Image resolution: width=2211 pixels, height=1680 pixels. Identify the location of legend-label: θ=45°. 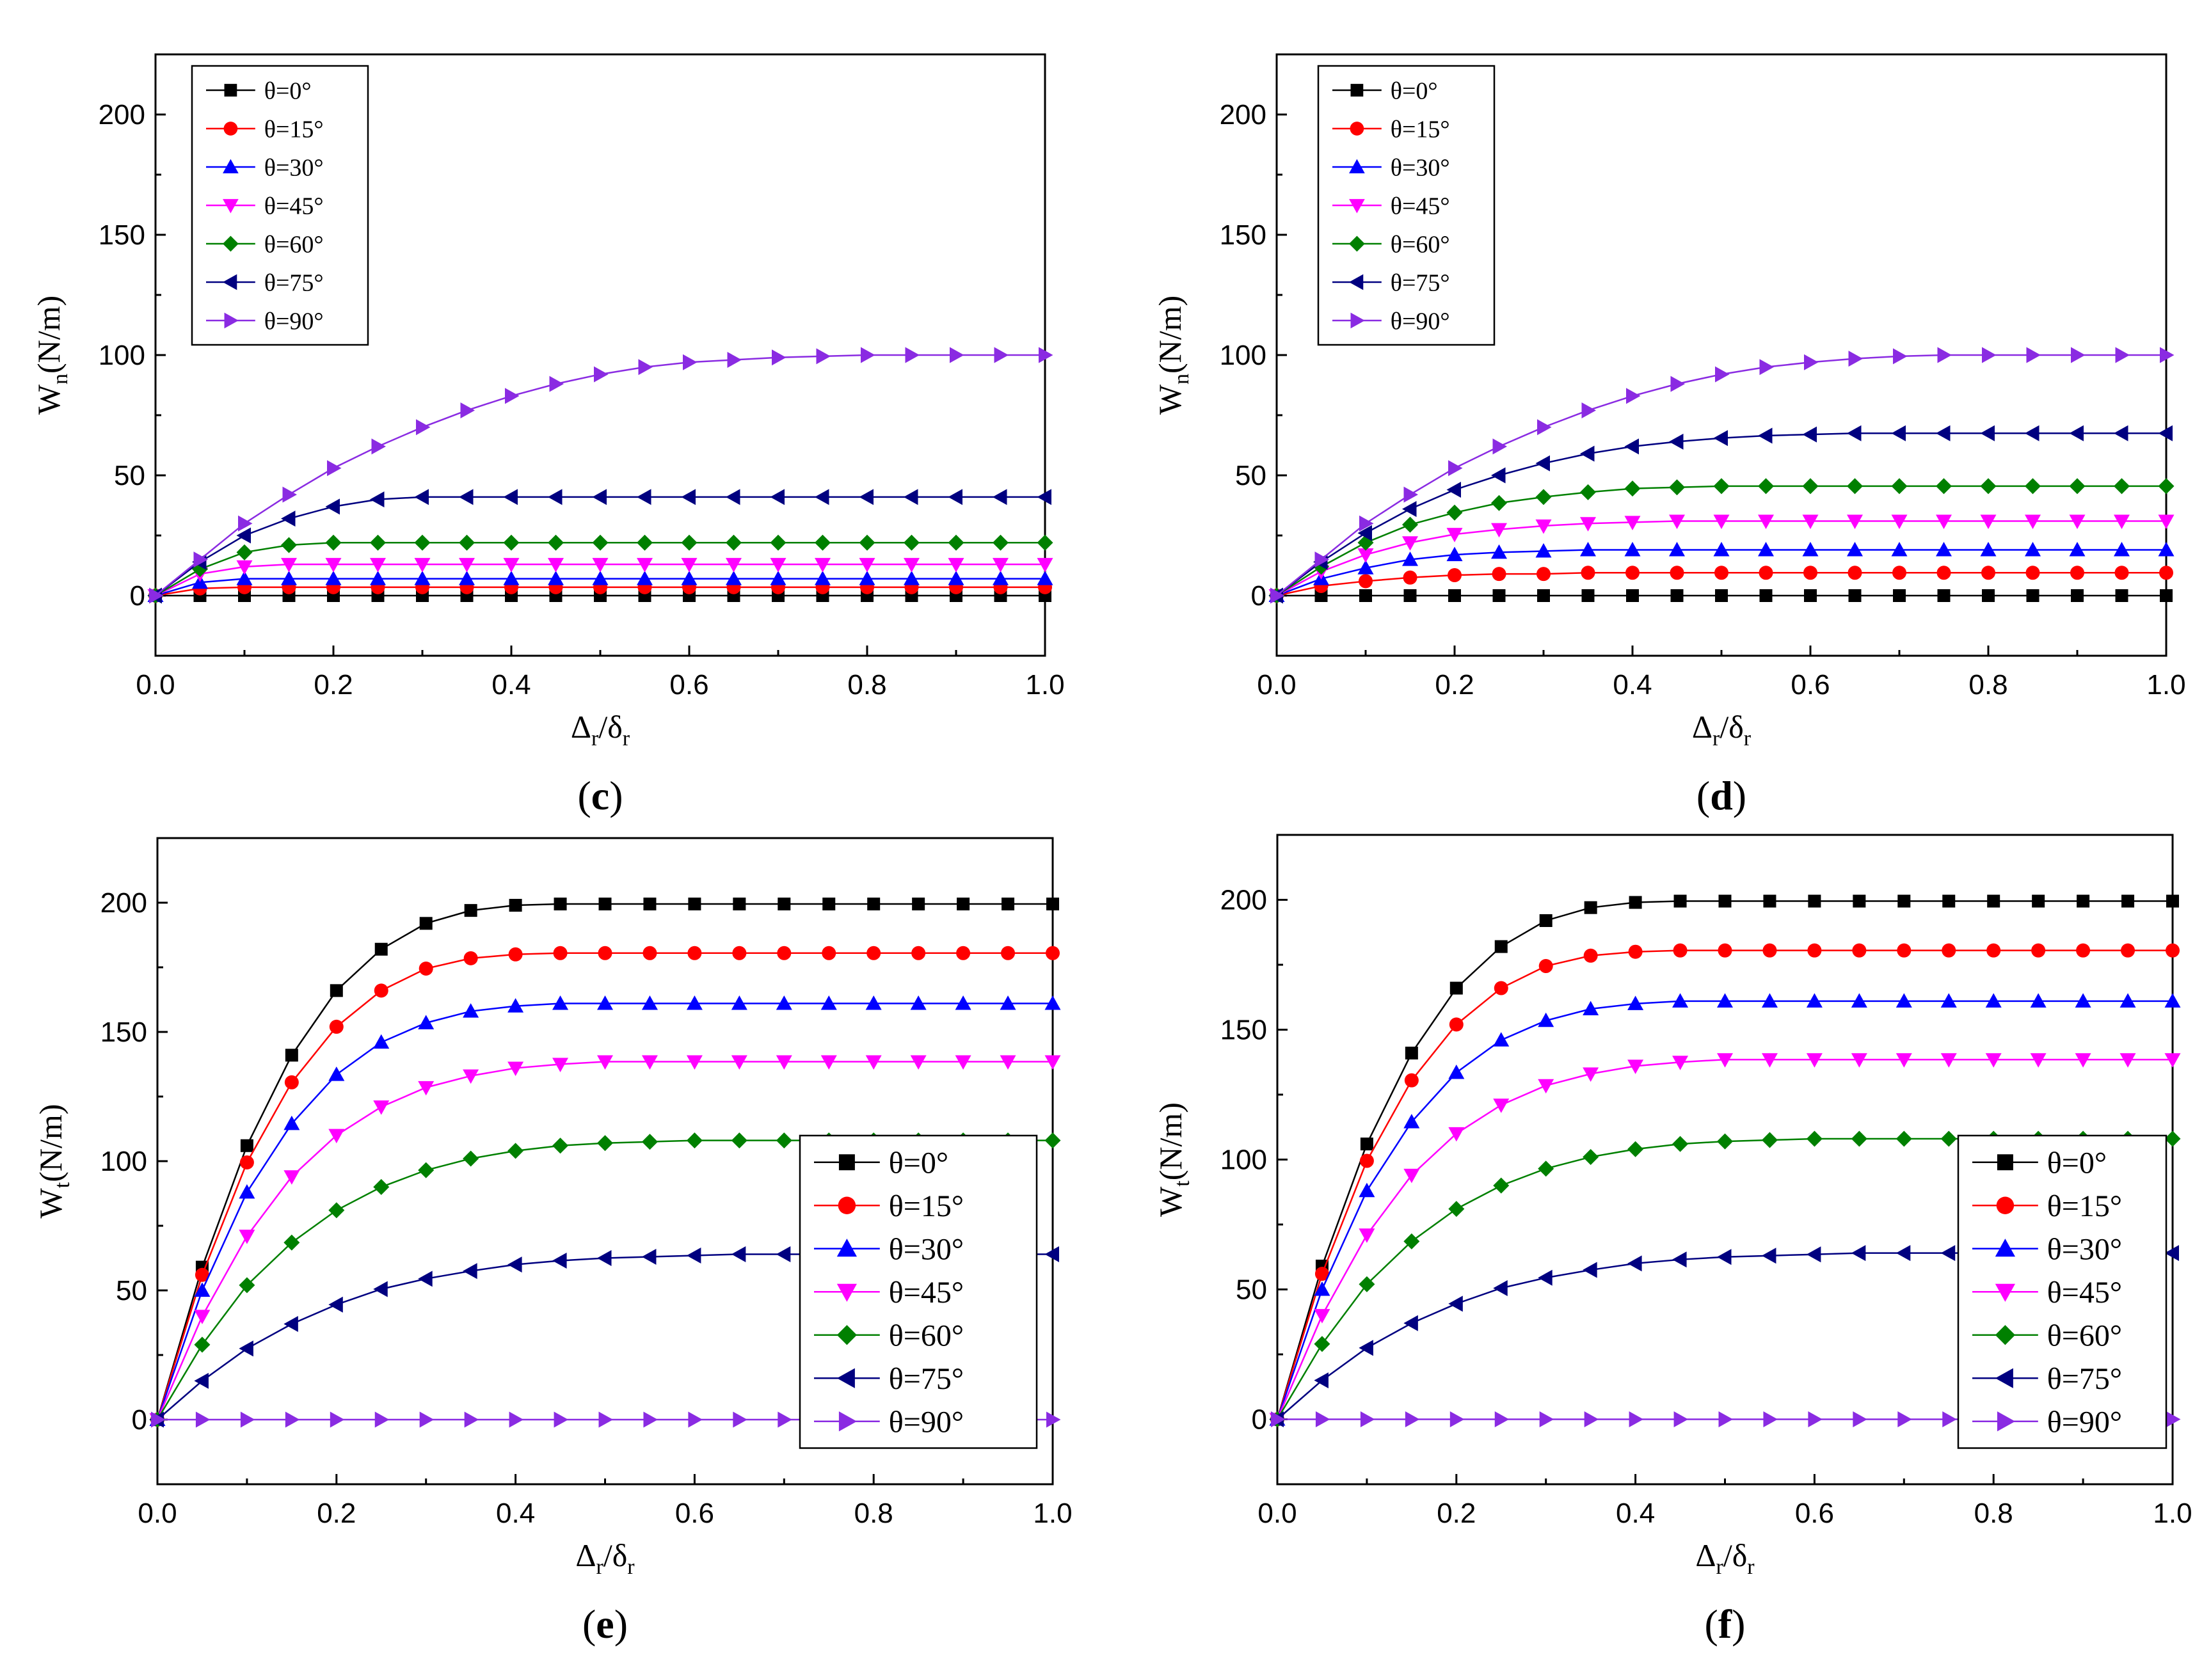
(294, 206).